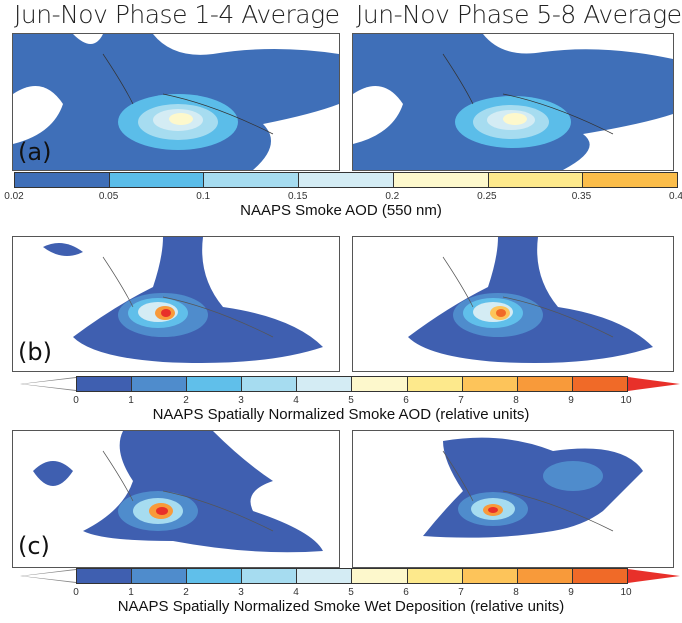 Image resolution: width=682 pixels, height=623 pixels. Describe the element at coordinates (341, 210) in the screenshot. I see `colorbar-label: NAAPS Smoke AOD (550 nm)` at that location.